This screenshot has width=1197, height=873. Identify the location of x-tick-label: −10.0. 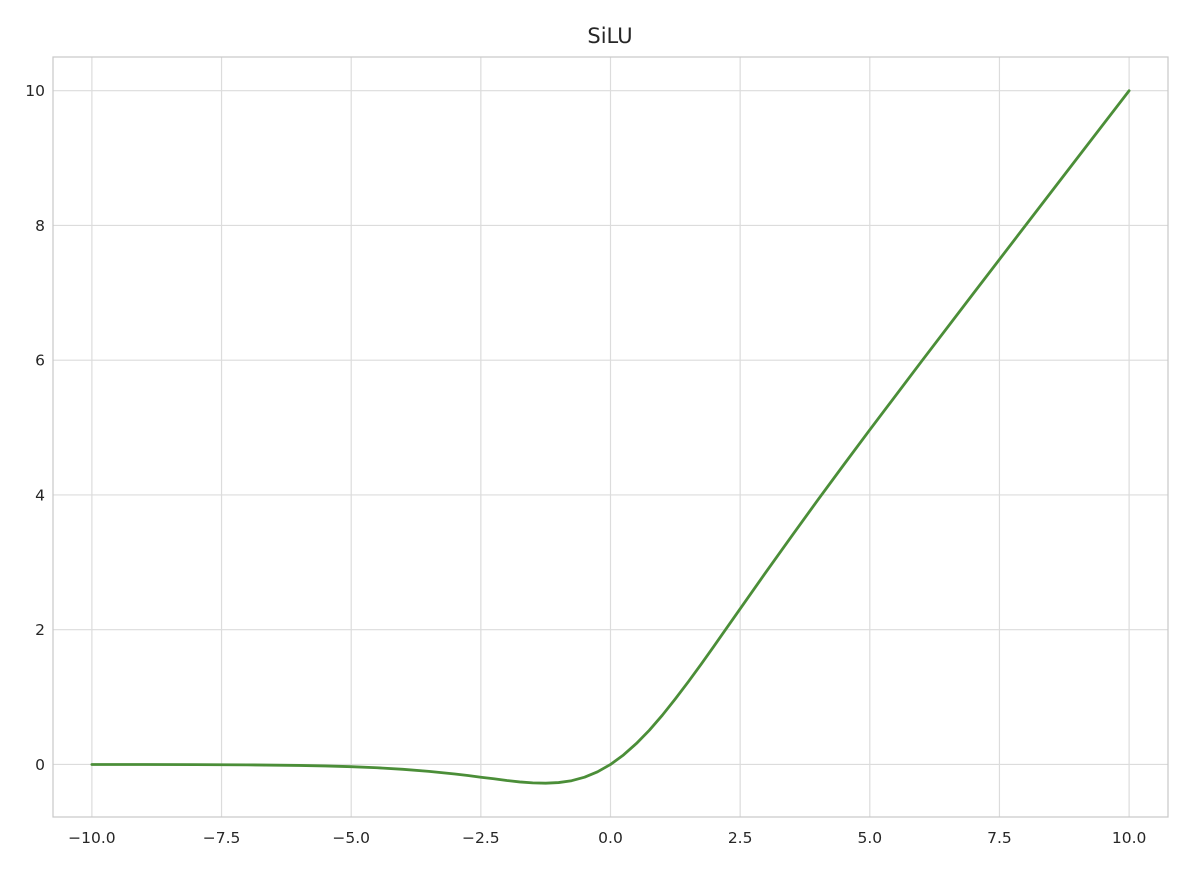
(92, 838).